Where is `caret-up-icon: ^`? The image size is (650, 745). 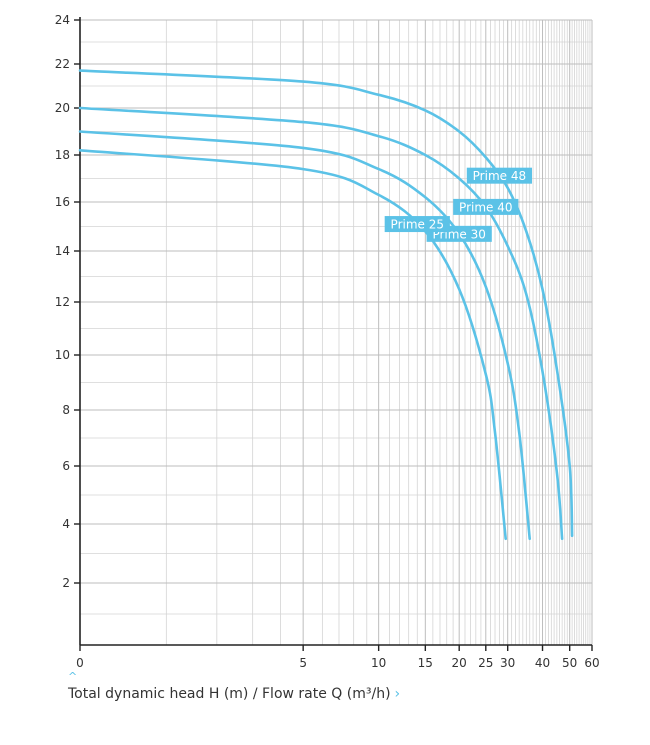
caret-up-icon: ^ is located at coordinates (73, 676).